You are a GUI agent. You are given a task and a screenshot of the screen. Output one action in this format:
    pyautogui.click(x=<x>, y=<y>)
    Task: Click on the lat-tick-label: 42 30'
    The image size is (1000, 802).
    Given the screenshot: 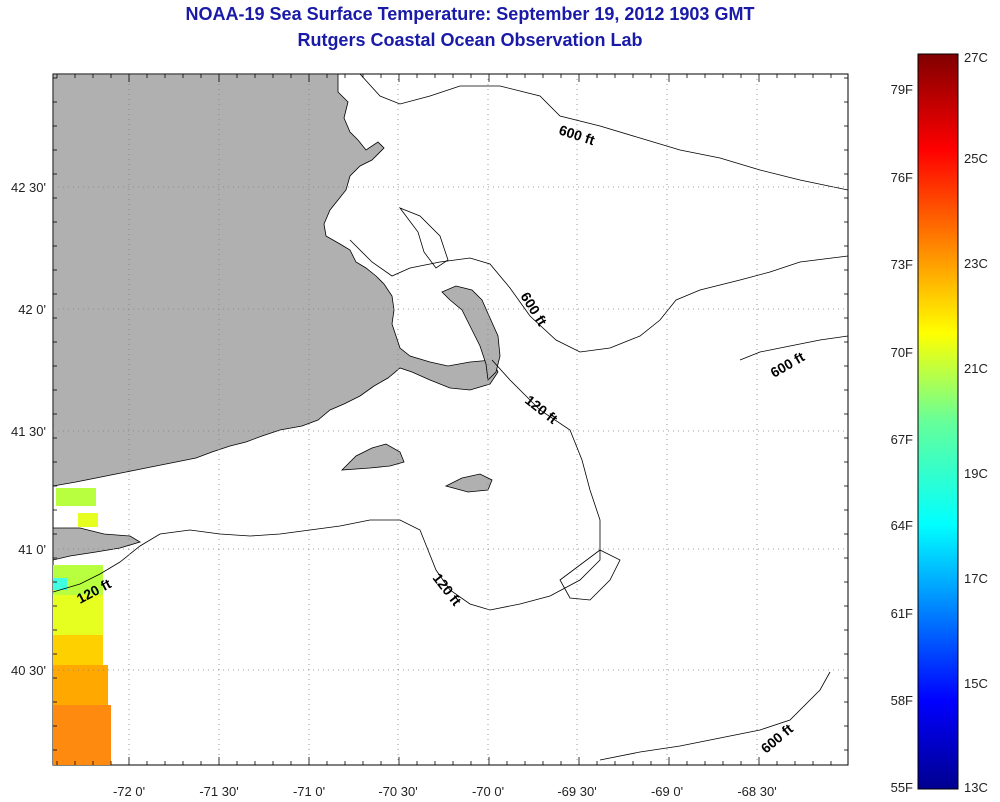 What is the action you would take?
    pyautogui.click(x=28, y=187)
    